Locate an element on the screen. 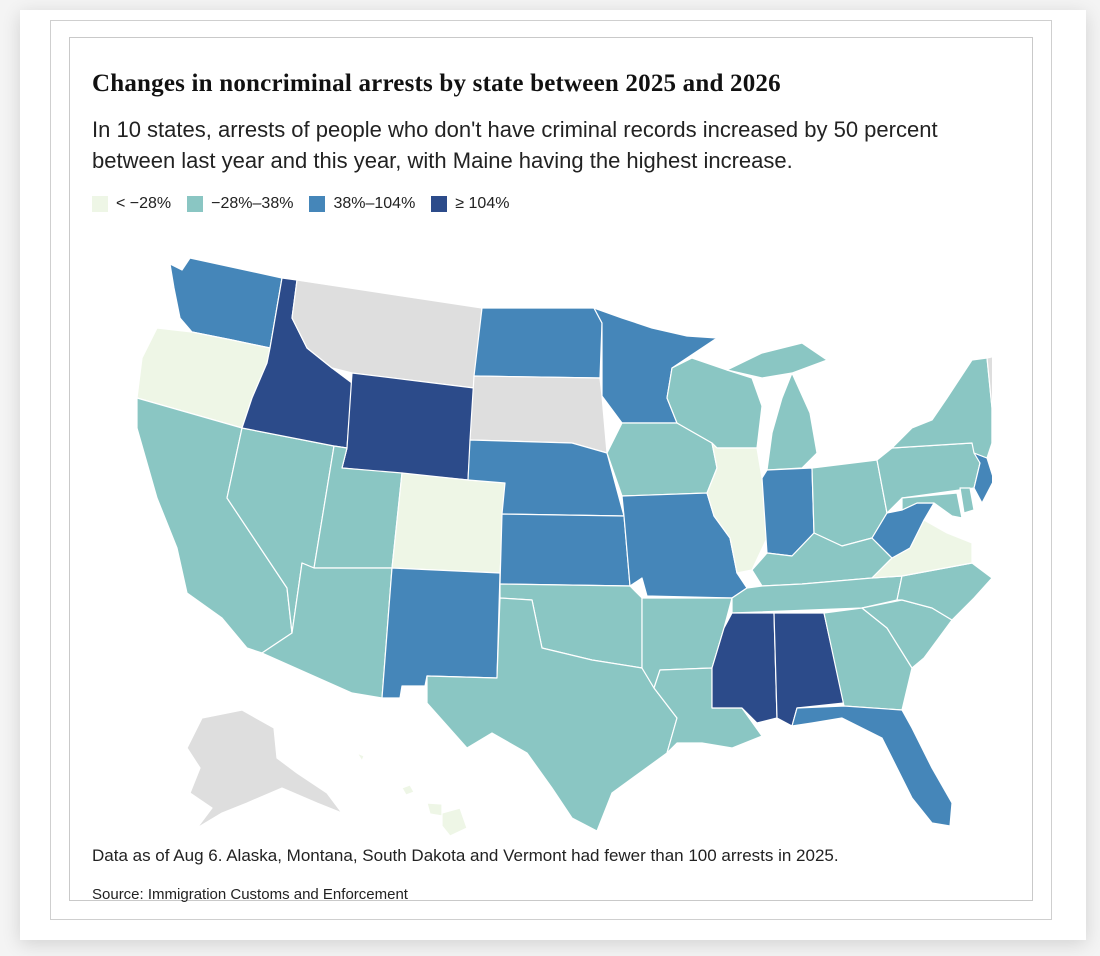  state-colorado is located at coordinates (448, 523).